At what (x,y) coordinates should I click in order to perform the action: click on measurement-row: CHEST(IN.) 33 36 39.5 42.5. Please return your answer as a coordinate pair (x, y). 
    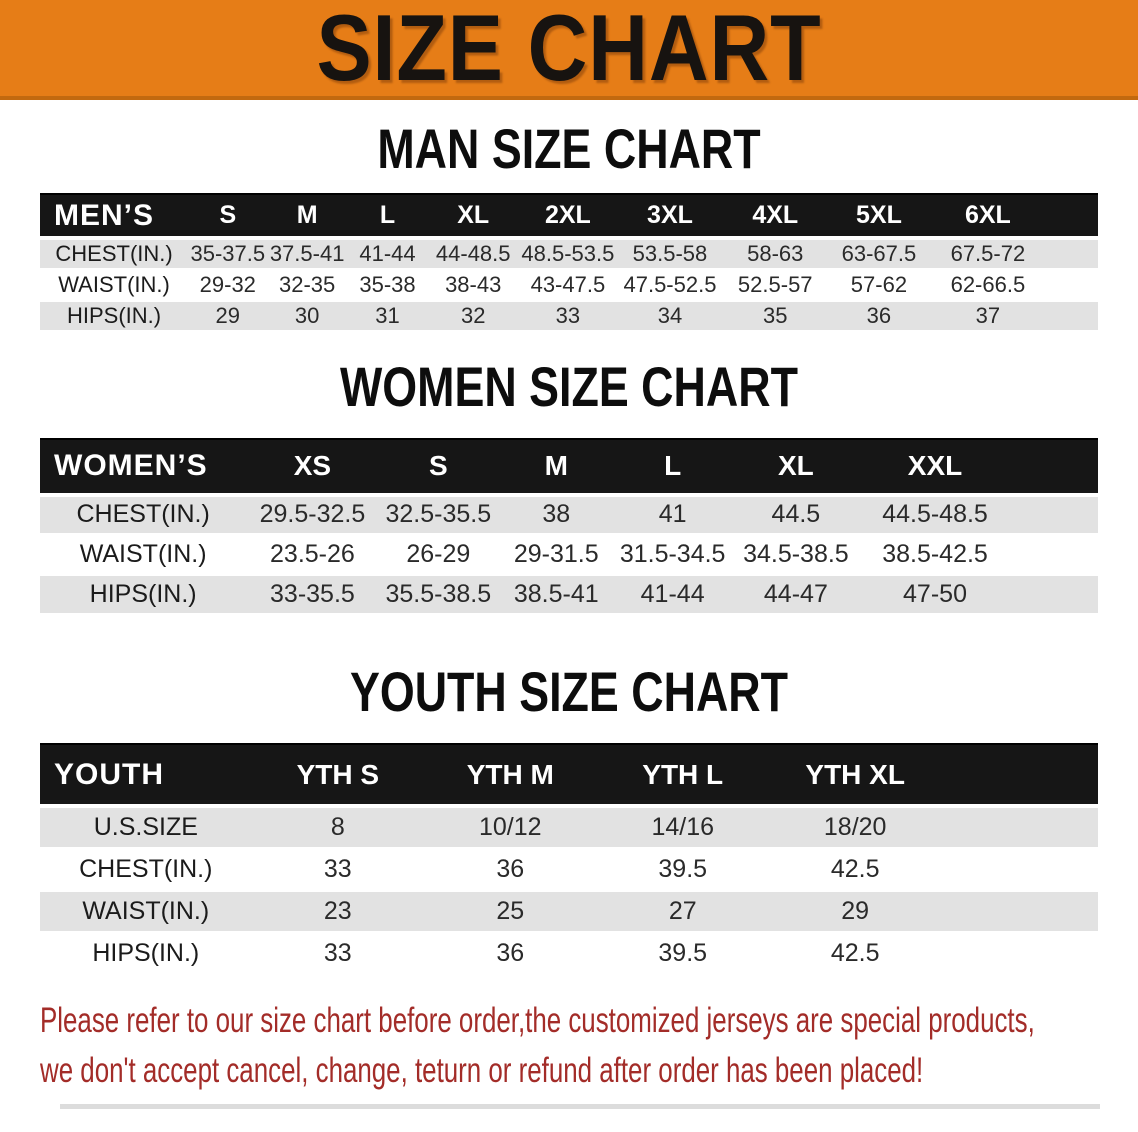
    Looking at the image, I should click on (569, 870).